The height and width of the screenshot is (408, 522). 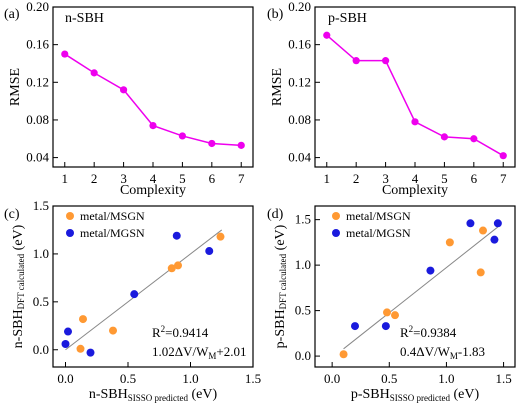 What do you see at coordinates (182, 178) in the screenshot?
I see `panel-a-x-tick-label-4: 5` at bounding box center [182, 178].